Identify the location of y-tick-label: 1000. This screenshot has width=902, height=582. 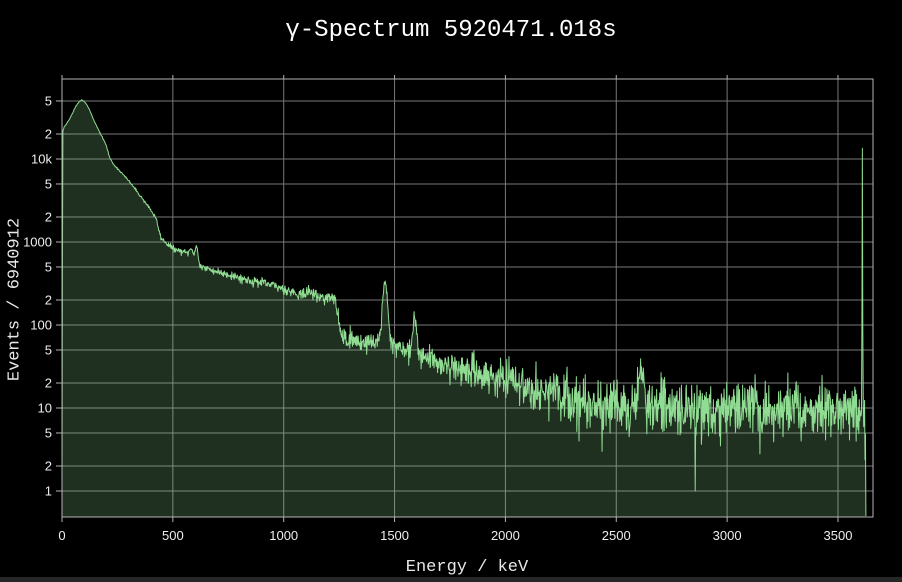
(37, 241).